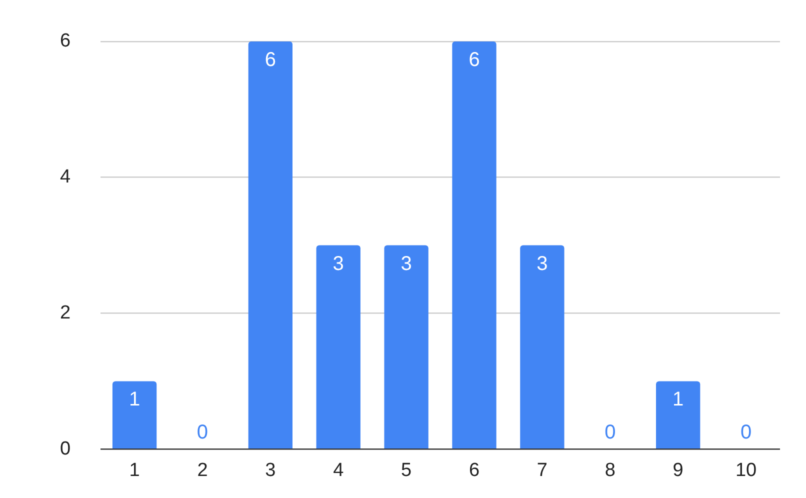  What do you see at coordinates (65, 449) in the screenshot?
I see `y-tick-label: 0` at bounding box center [65, 449].